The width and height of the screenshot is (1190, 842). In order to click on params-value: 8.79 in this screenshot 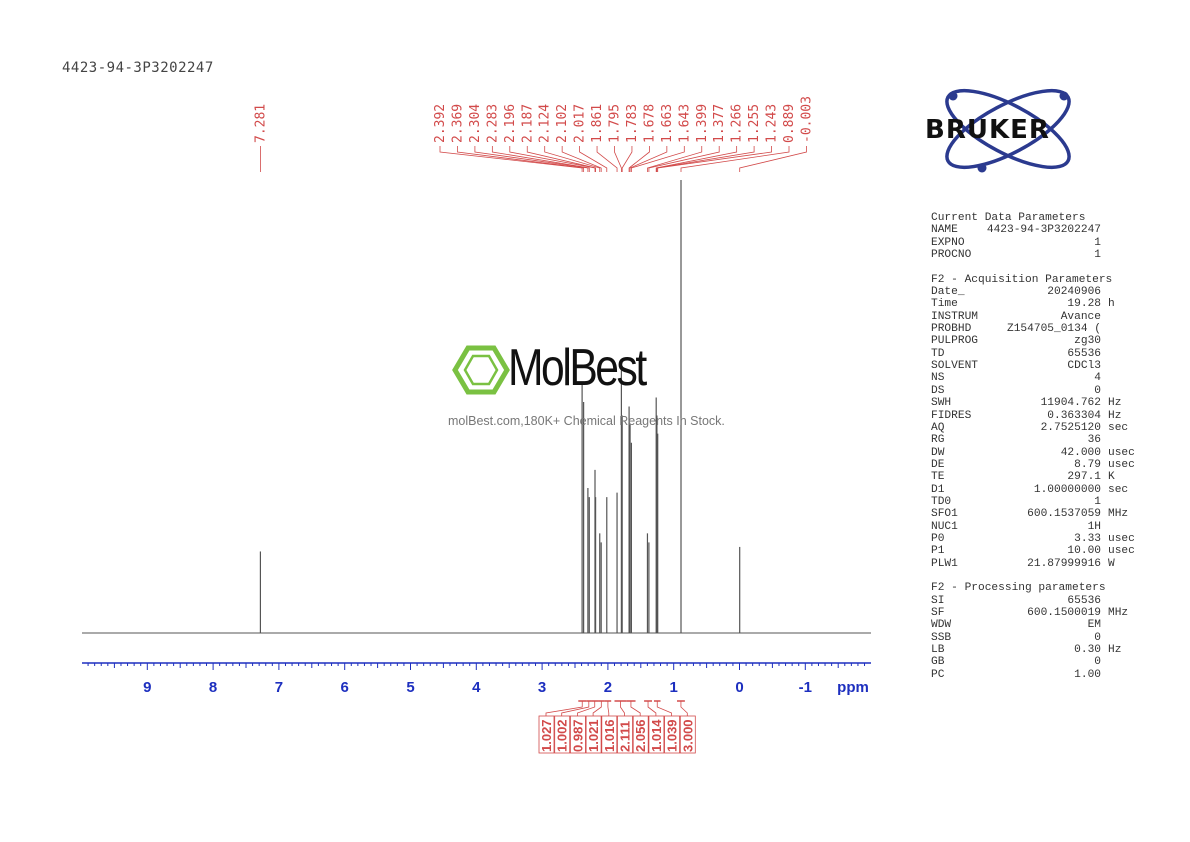, I will do `click(1087, 464)`.